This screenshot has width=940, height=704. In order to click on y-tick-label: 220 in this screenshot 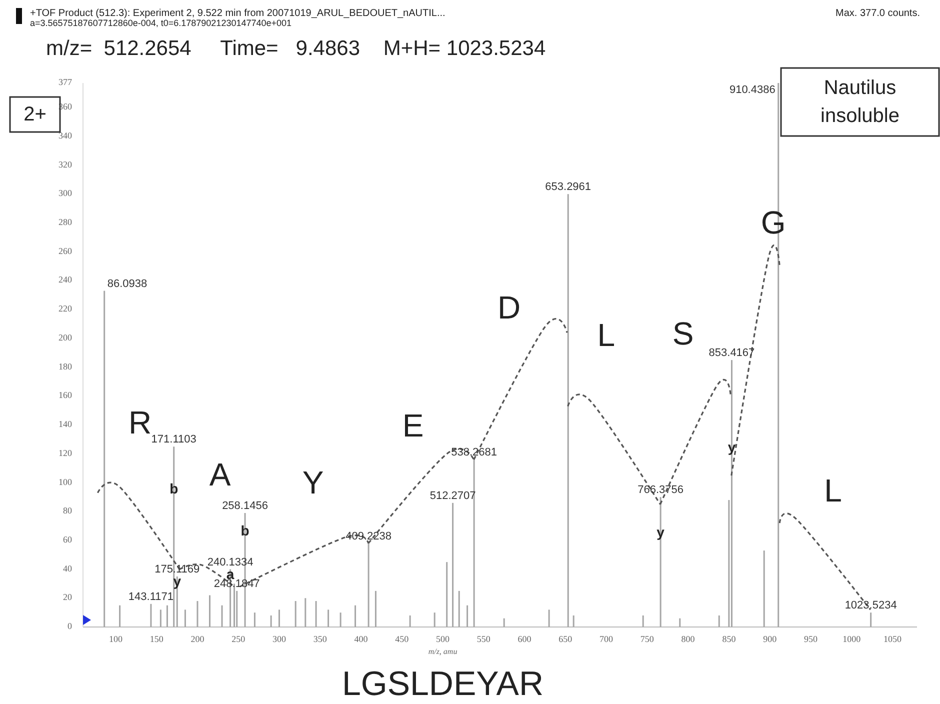, I will do `click(65, 309)`.